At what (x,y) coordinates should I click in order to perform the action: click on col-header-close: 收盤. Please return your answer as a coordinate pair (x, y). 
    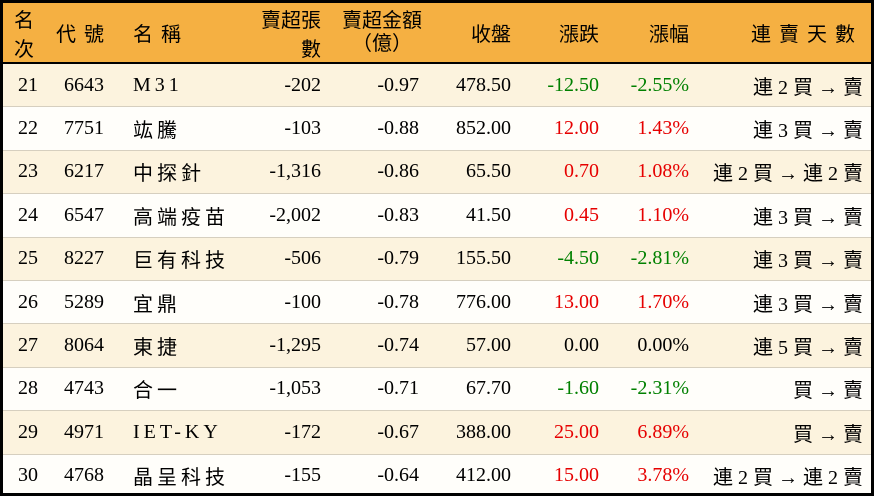
    Looking at the image, I should click on (477, 33).